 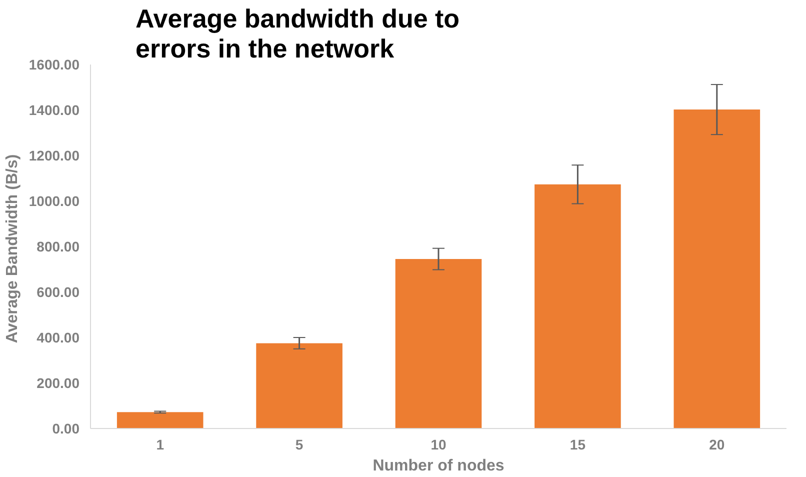 I want to click on chart-title: Average bandwidth due to errors in the network, so click(x=298, y=34).